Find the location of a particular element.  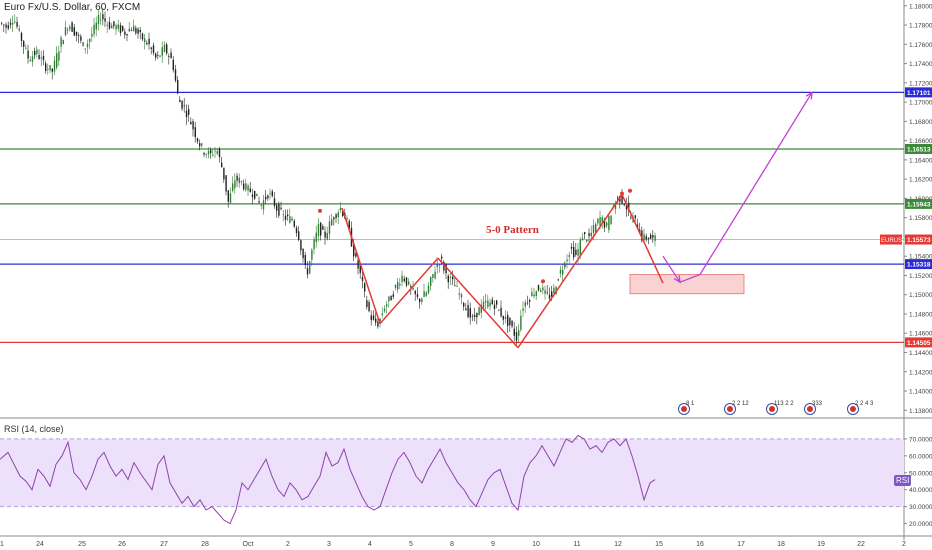

symbol-tag: EURUSD is located at coordinates (894, 241).